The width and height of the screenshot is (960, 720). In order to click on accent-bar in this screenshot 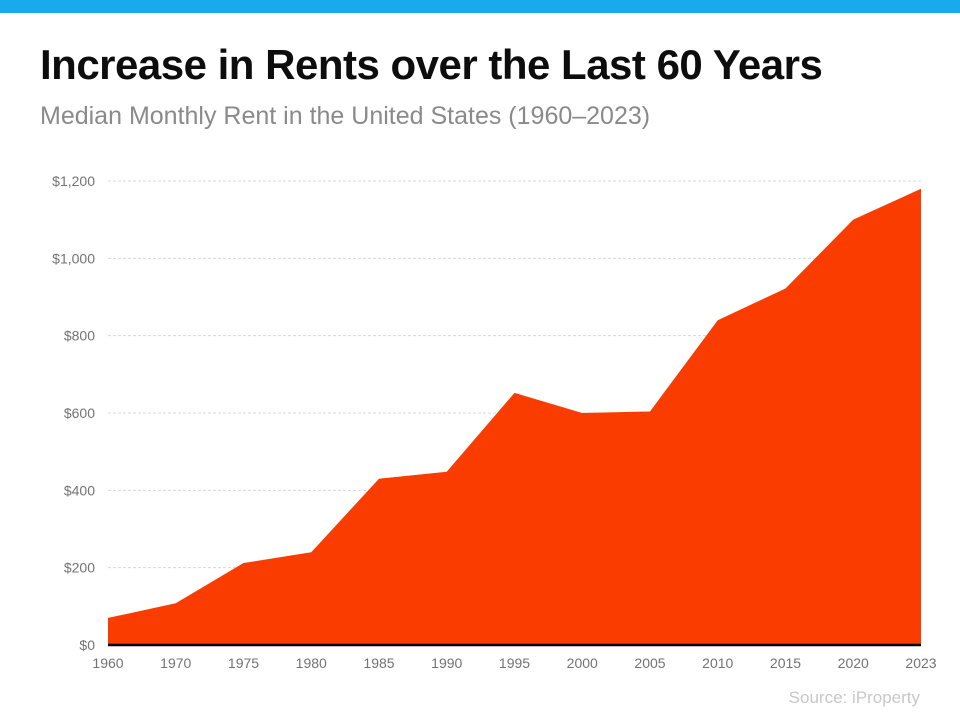, I will do `click(480, 6)`.